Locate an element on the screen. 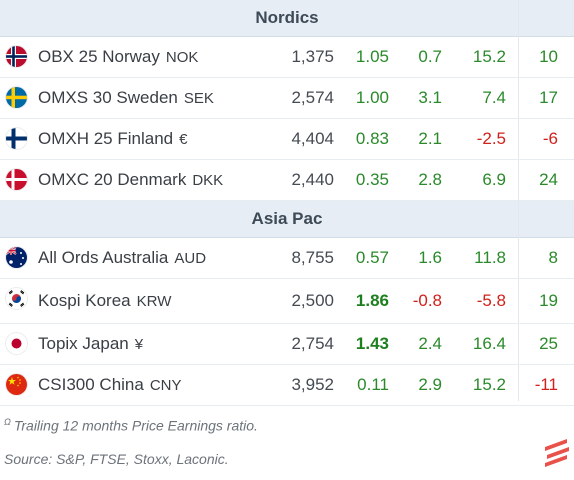  pe-cell: 0.11 is located at coordinates (373, 384).